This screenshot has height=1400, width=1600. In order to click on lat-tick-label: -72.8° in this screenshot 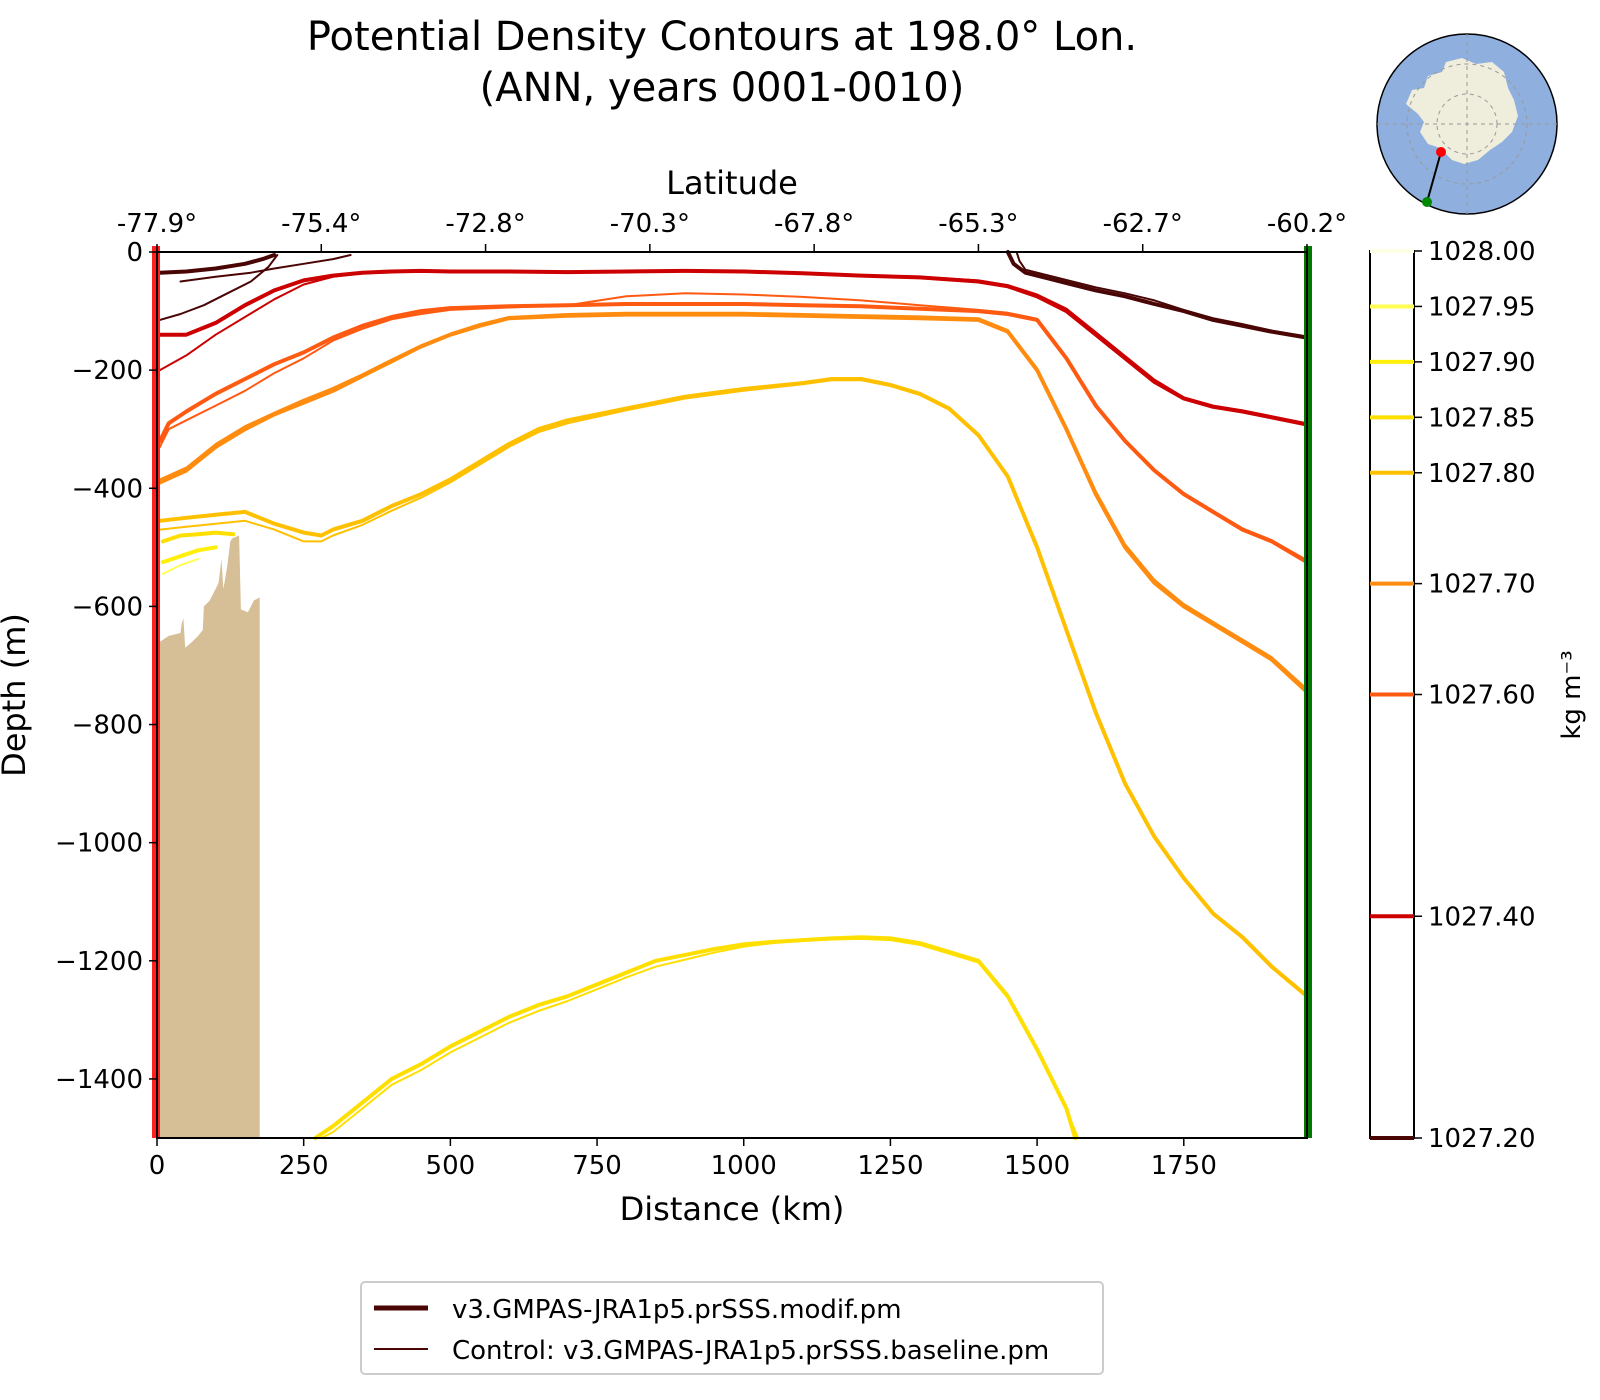, I will do `click(485, 224)`.